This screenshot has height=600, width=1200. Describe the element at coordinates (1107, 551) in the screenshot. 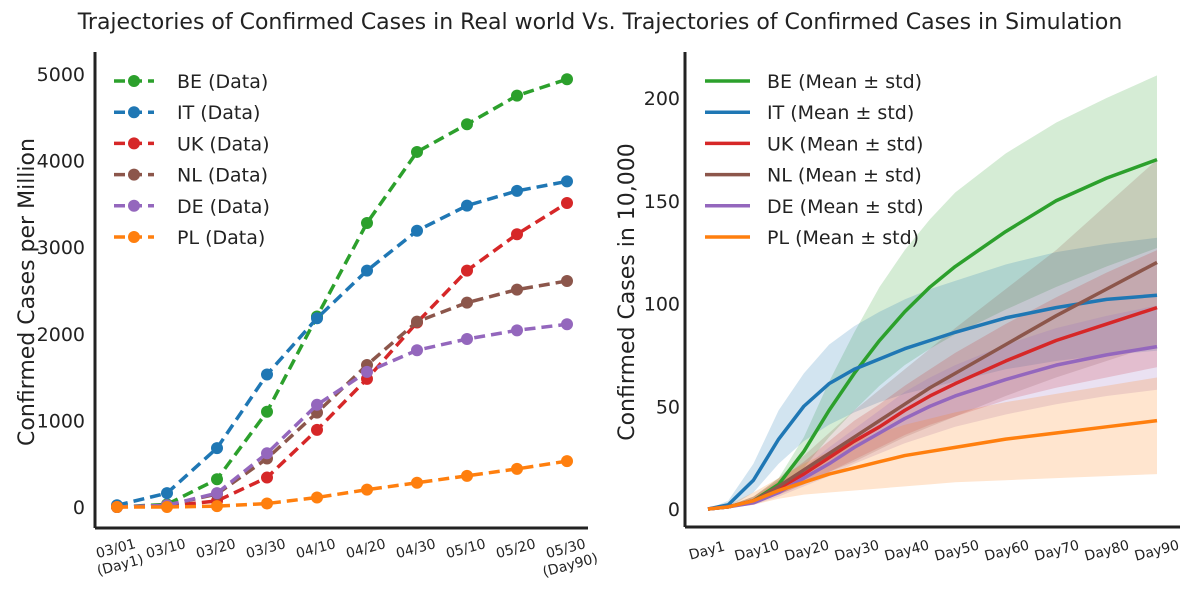

I see `x-tick-label: Day80` at that location.